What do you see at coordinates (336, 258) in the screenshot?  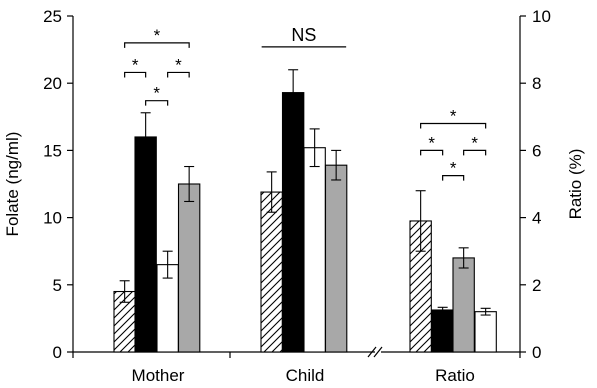 I see `bar-child-grey` at bounding box center [336, 258].